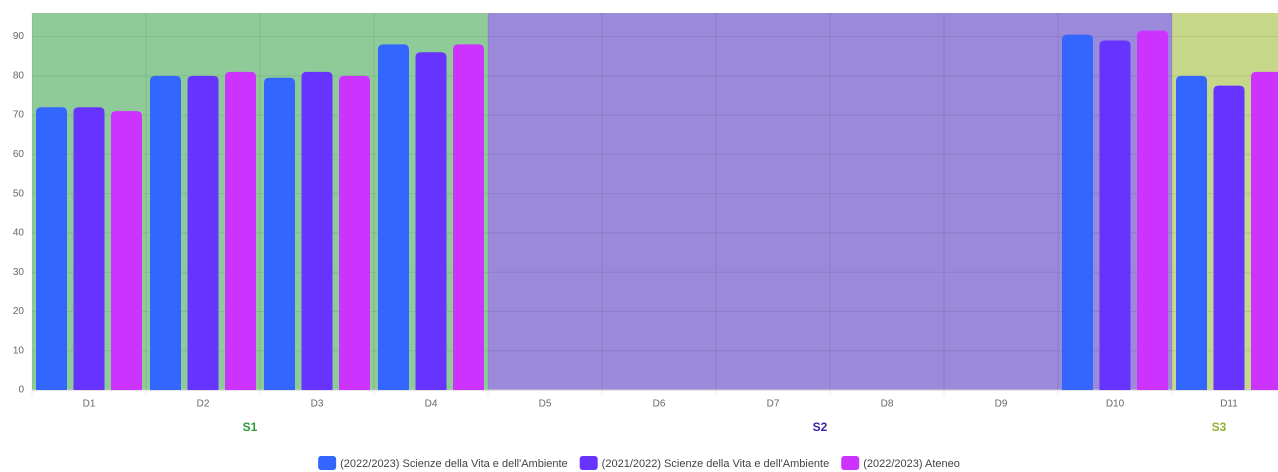 The image size is (1278, 472). Describe the element at coordinates (1115, 404) in the screenshot. I see `x-tick-label: D10` at that location.